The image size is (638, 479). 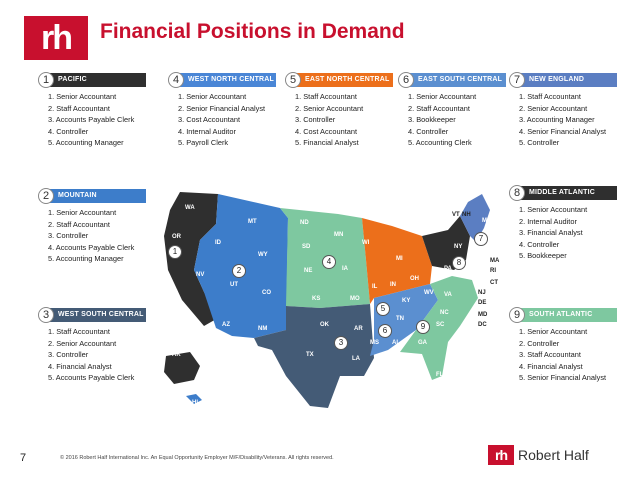 I want to click on region-title: WEST SOUTH CENTRAL, so click(x=98, y=315).